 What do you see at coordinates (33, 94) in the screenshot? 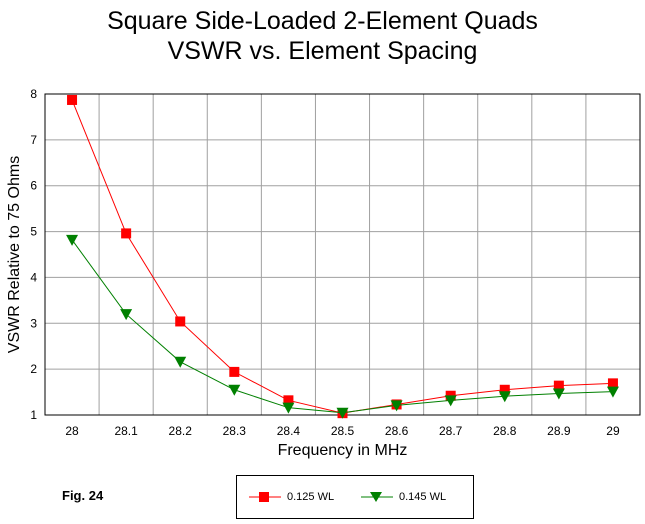
I see `y-tick-label: 8` at bounding box center [33, 94].